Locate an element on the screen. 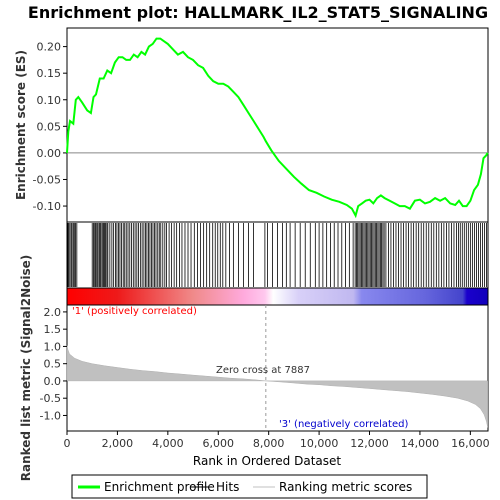 This screenshot has width=500, height=500. negative-correlated-label: '3' (negatively correlated) is located at coordinates (343, 424).